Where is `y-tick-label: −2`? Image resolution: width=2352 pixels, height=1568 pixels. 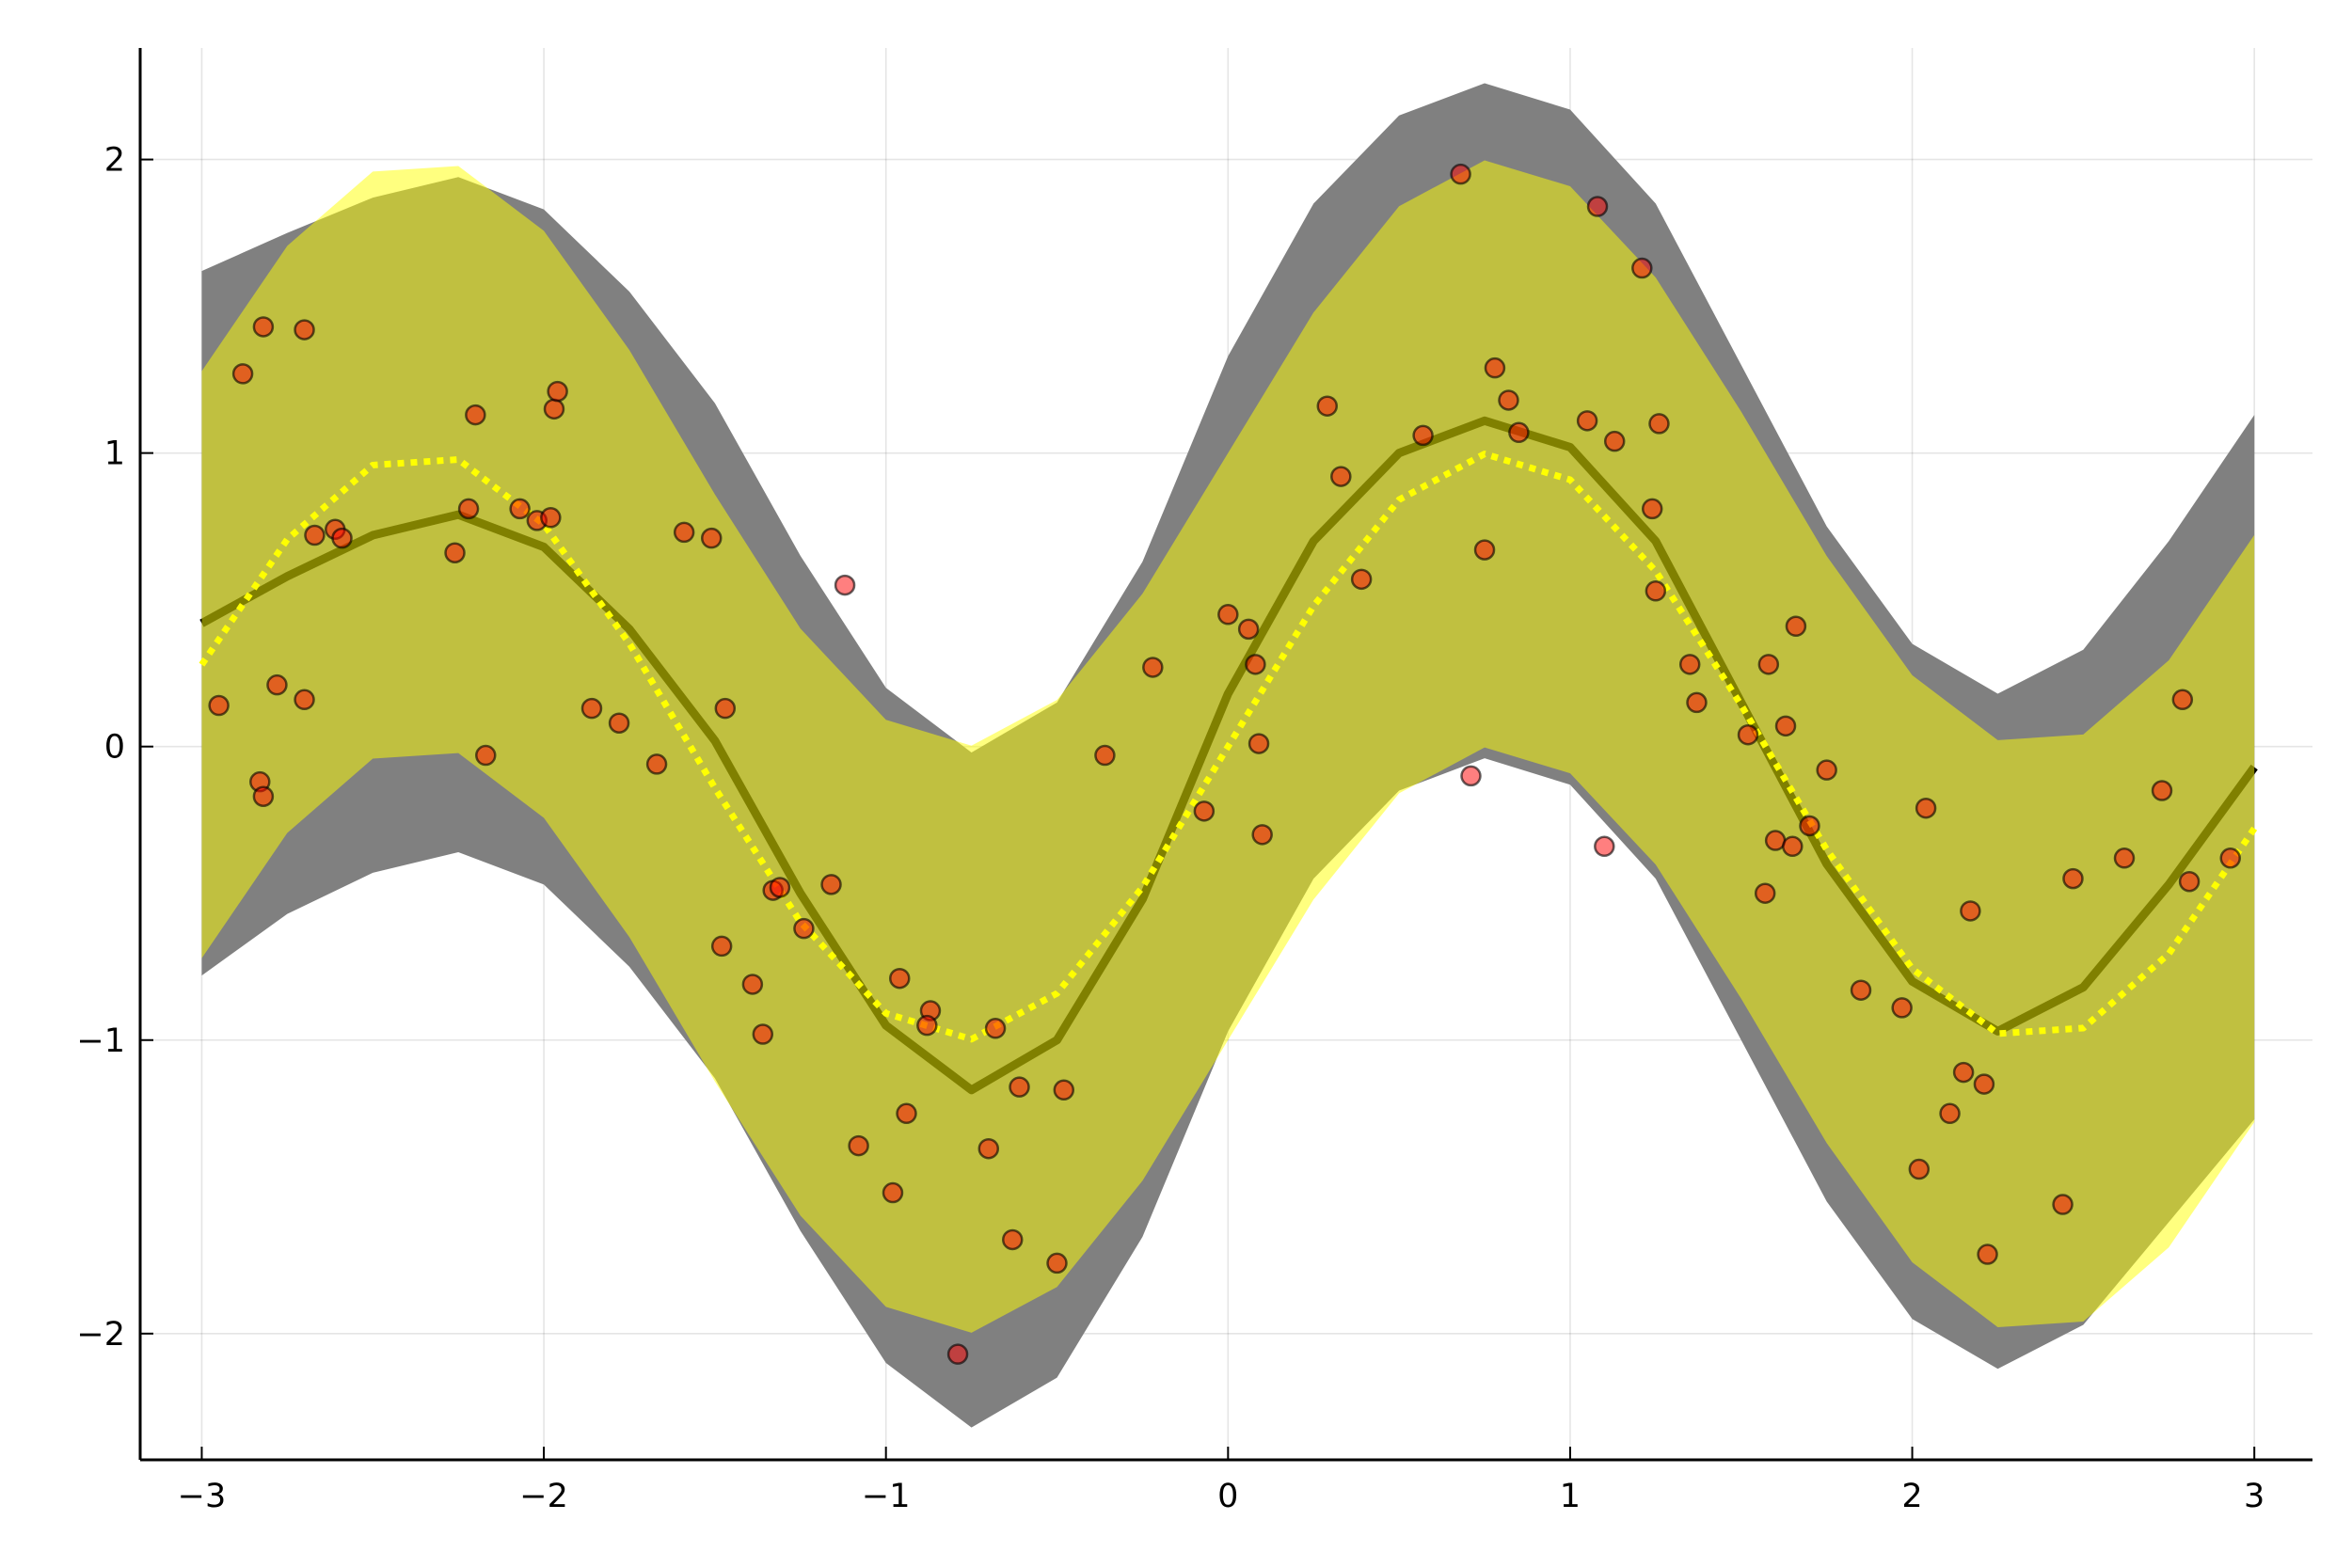 y-tick-label: −2 is located at coordinates (100, 1335).